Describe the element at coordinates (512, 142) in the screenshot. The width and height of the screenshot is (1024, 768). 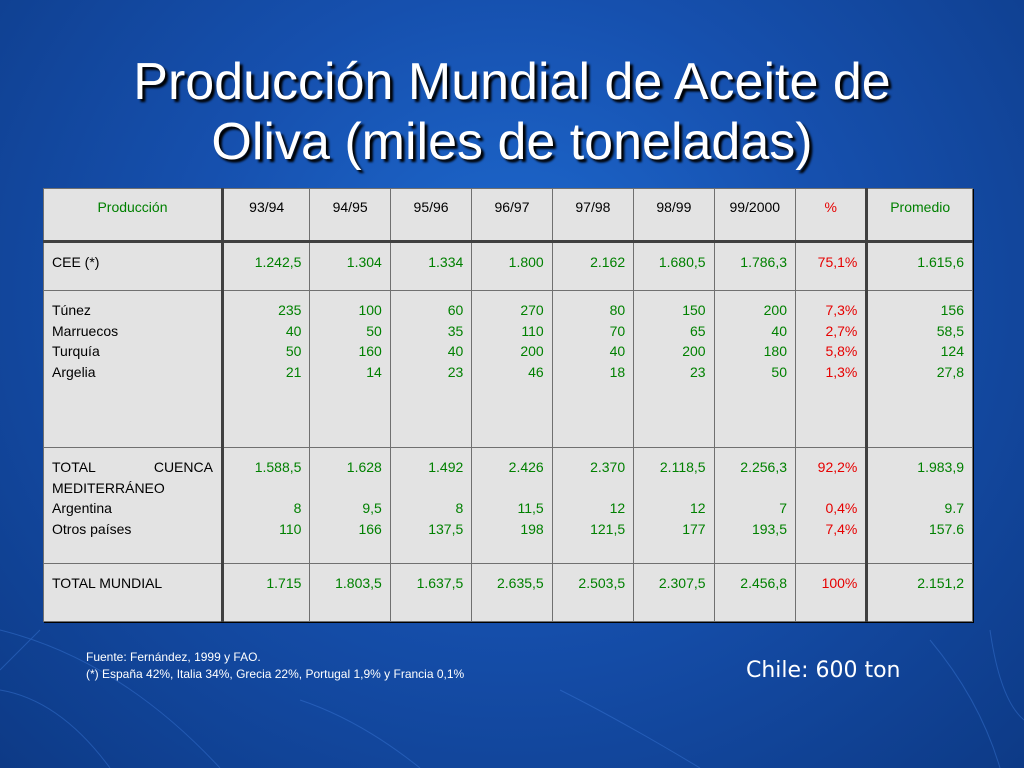
I see `title-line-2: Oliva (miles de toneladas)` at that location.